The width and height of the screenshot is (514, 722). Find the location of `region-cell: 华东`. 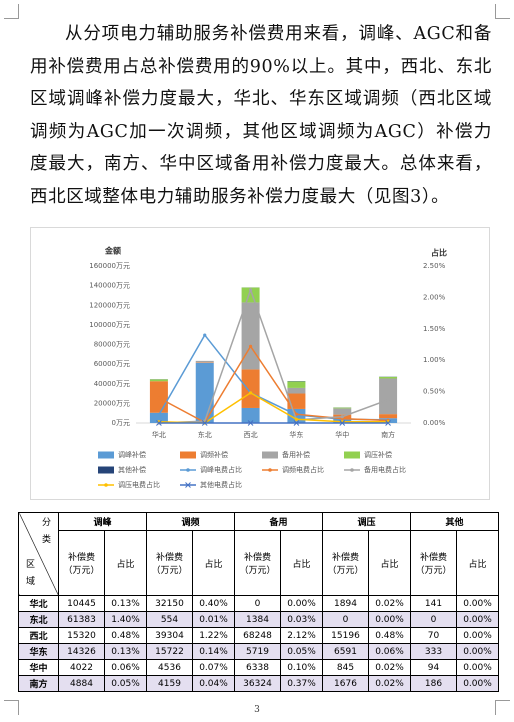

region-cell: 华东 is located at coordinates (38, 651).